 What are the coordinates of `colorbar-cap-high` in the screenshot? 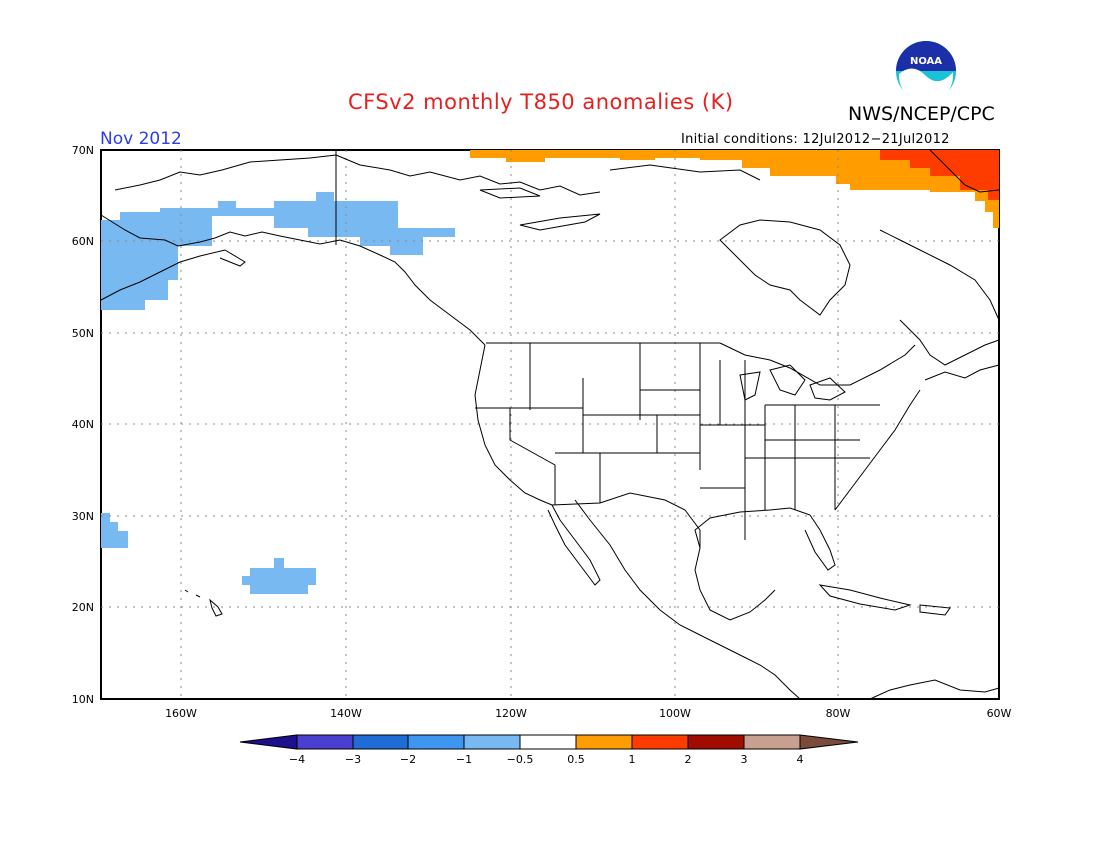 It's located at (829, 742).